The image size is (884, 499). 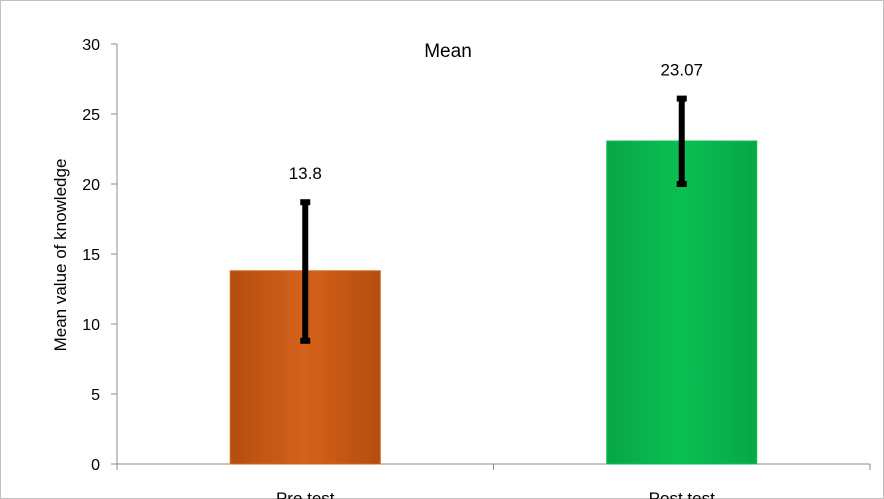 What do you see at coordinates (681, 70) in the screenshot?
I see `data-label: 23.07` at bounding box center [681, 70].